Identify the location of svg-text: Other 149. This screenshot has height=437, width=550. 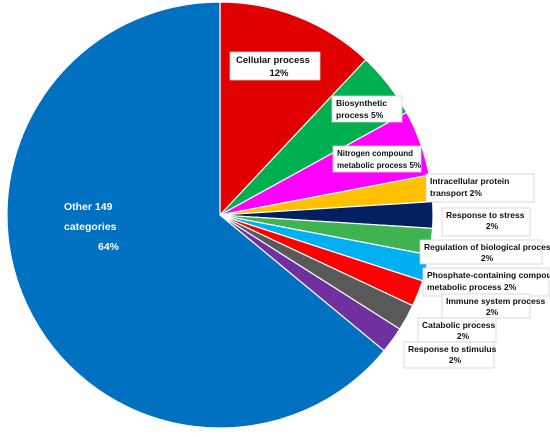
(88, 207).